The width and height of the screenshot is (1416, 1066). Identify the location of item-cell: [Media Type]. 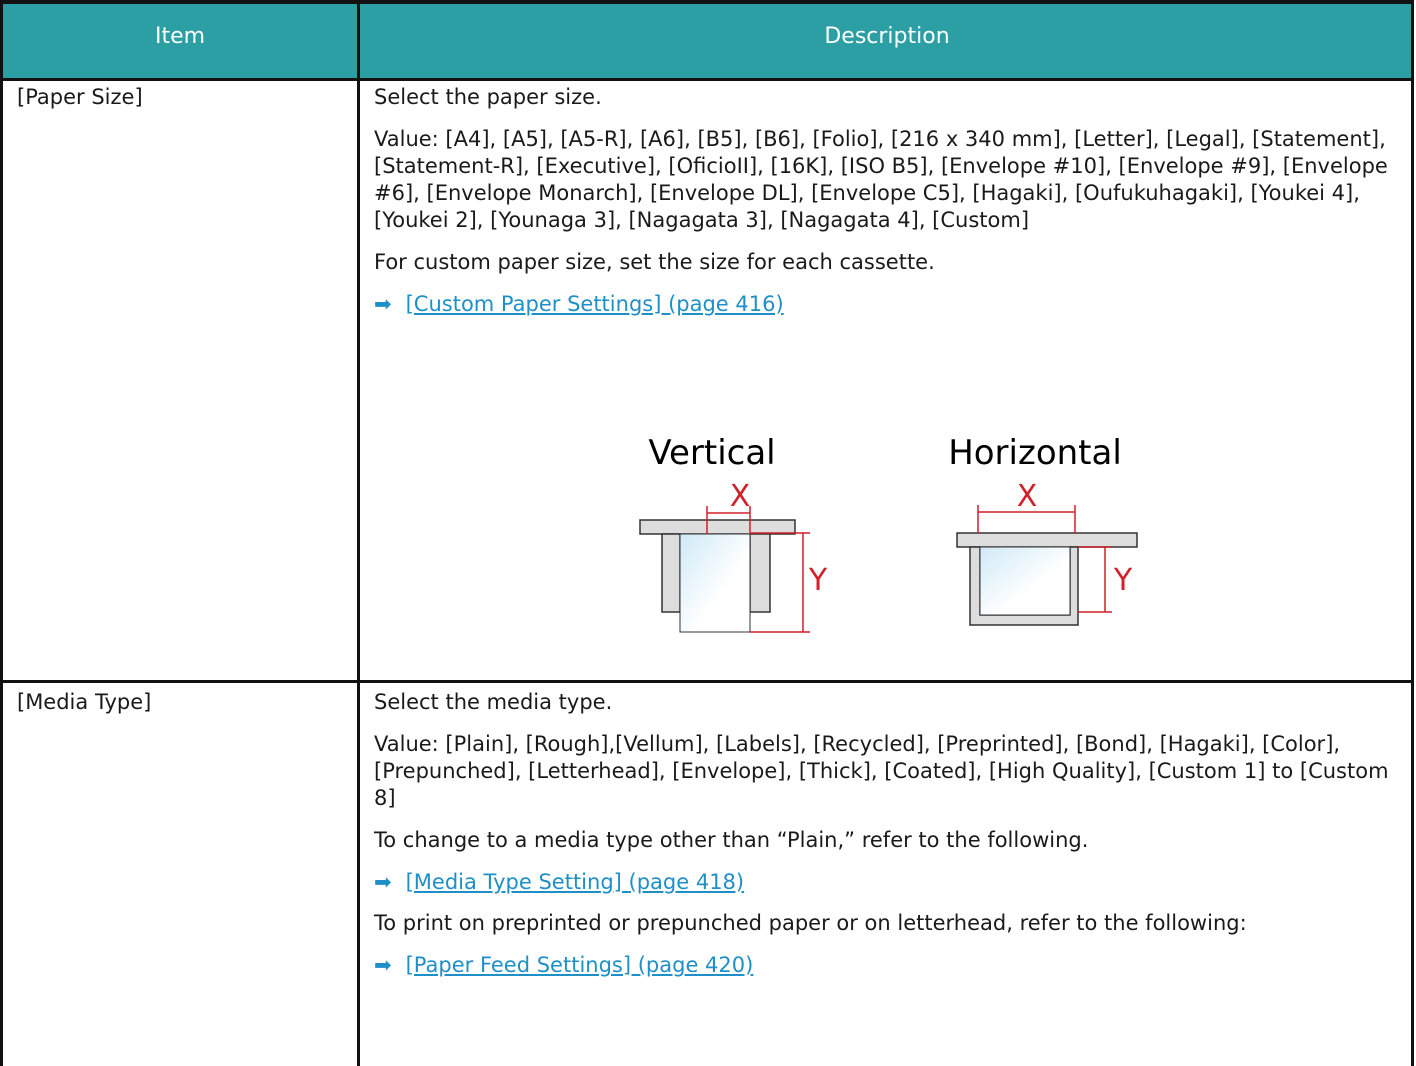
(84, 702).